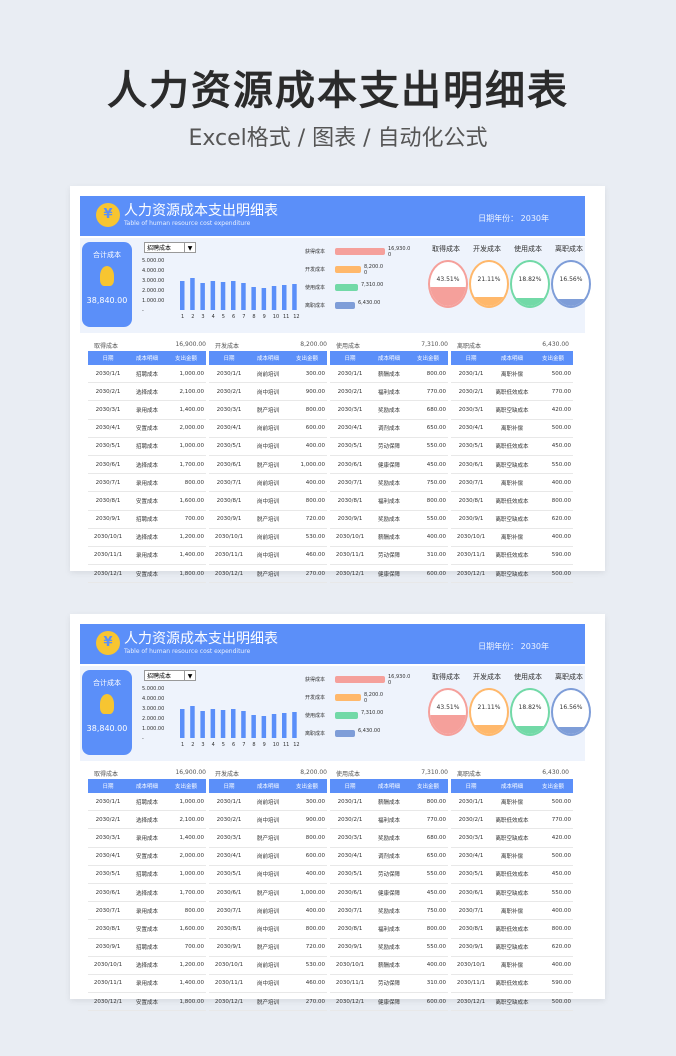 This screenshot has height=1056, width=676. I want to click on gauge-label: 取得成本, so click(446, 677).